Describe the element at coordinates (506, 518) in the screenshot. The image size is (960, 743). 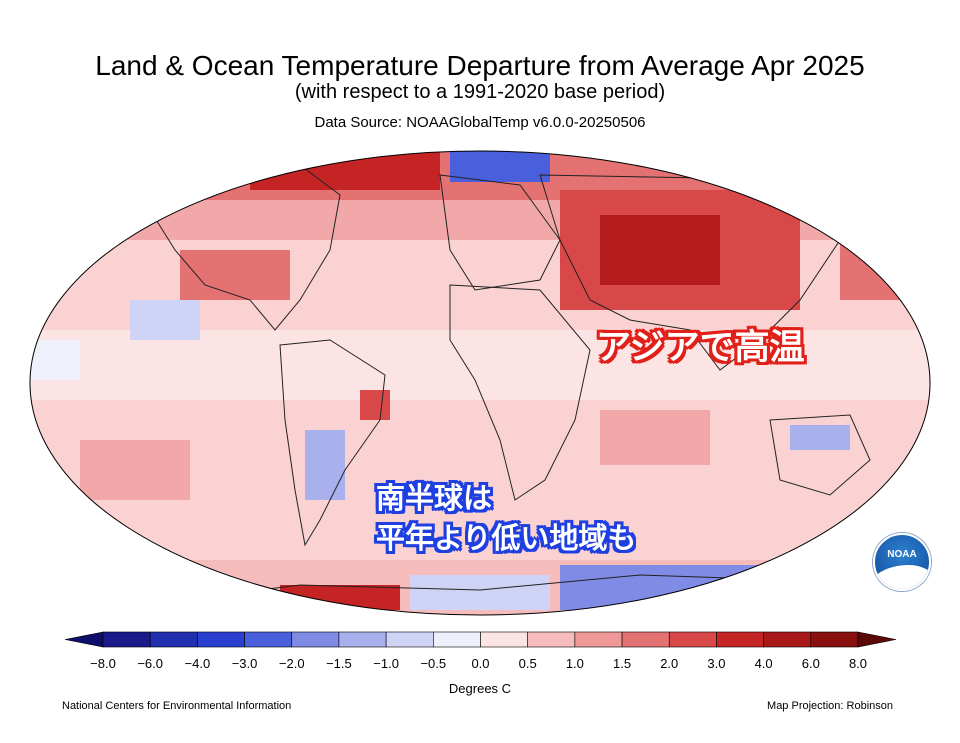
I see `southern-hemisphere-callout: 南半球は 平年より低い地域も` at that location.